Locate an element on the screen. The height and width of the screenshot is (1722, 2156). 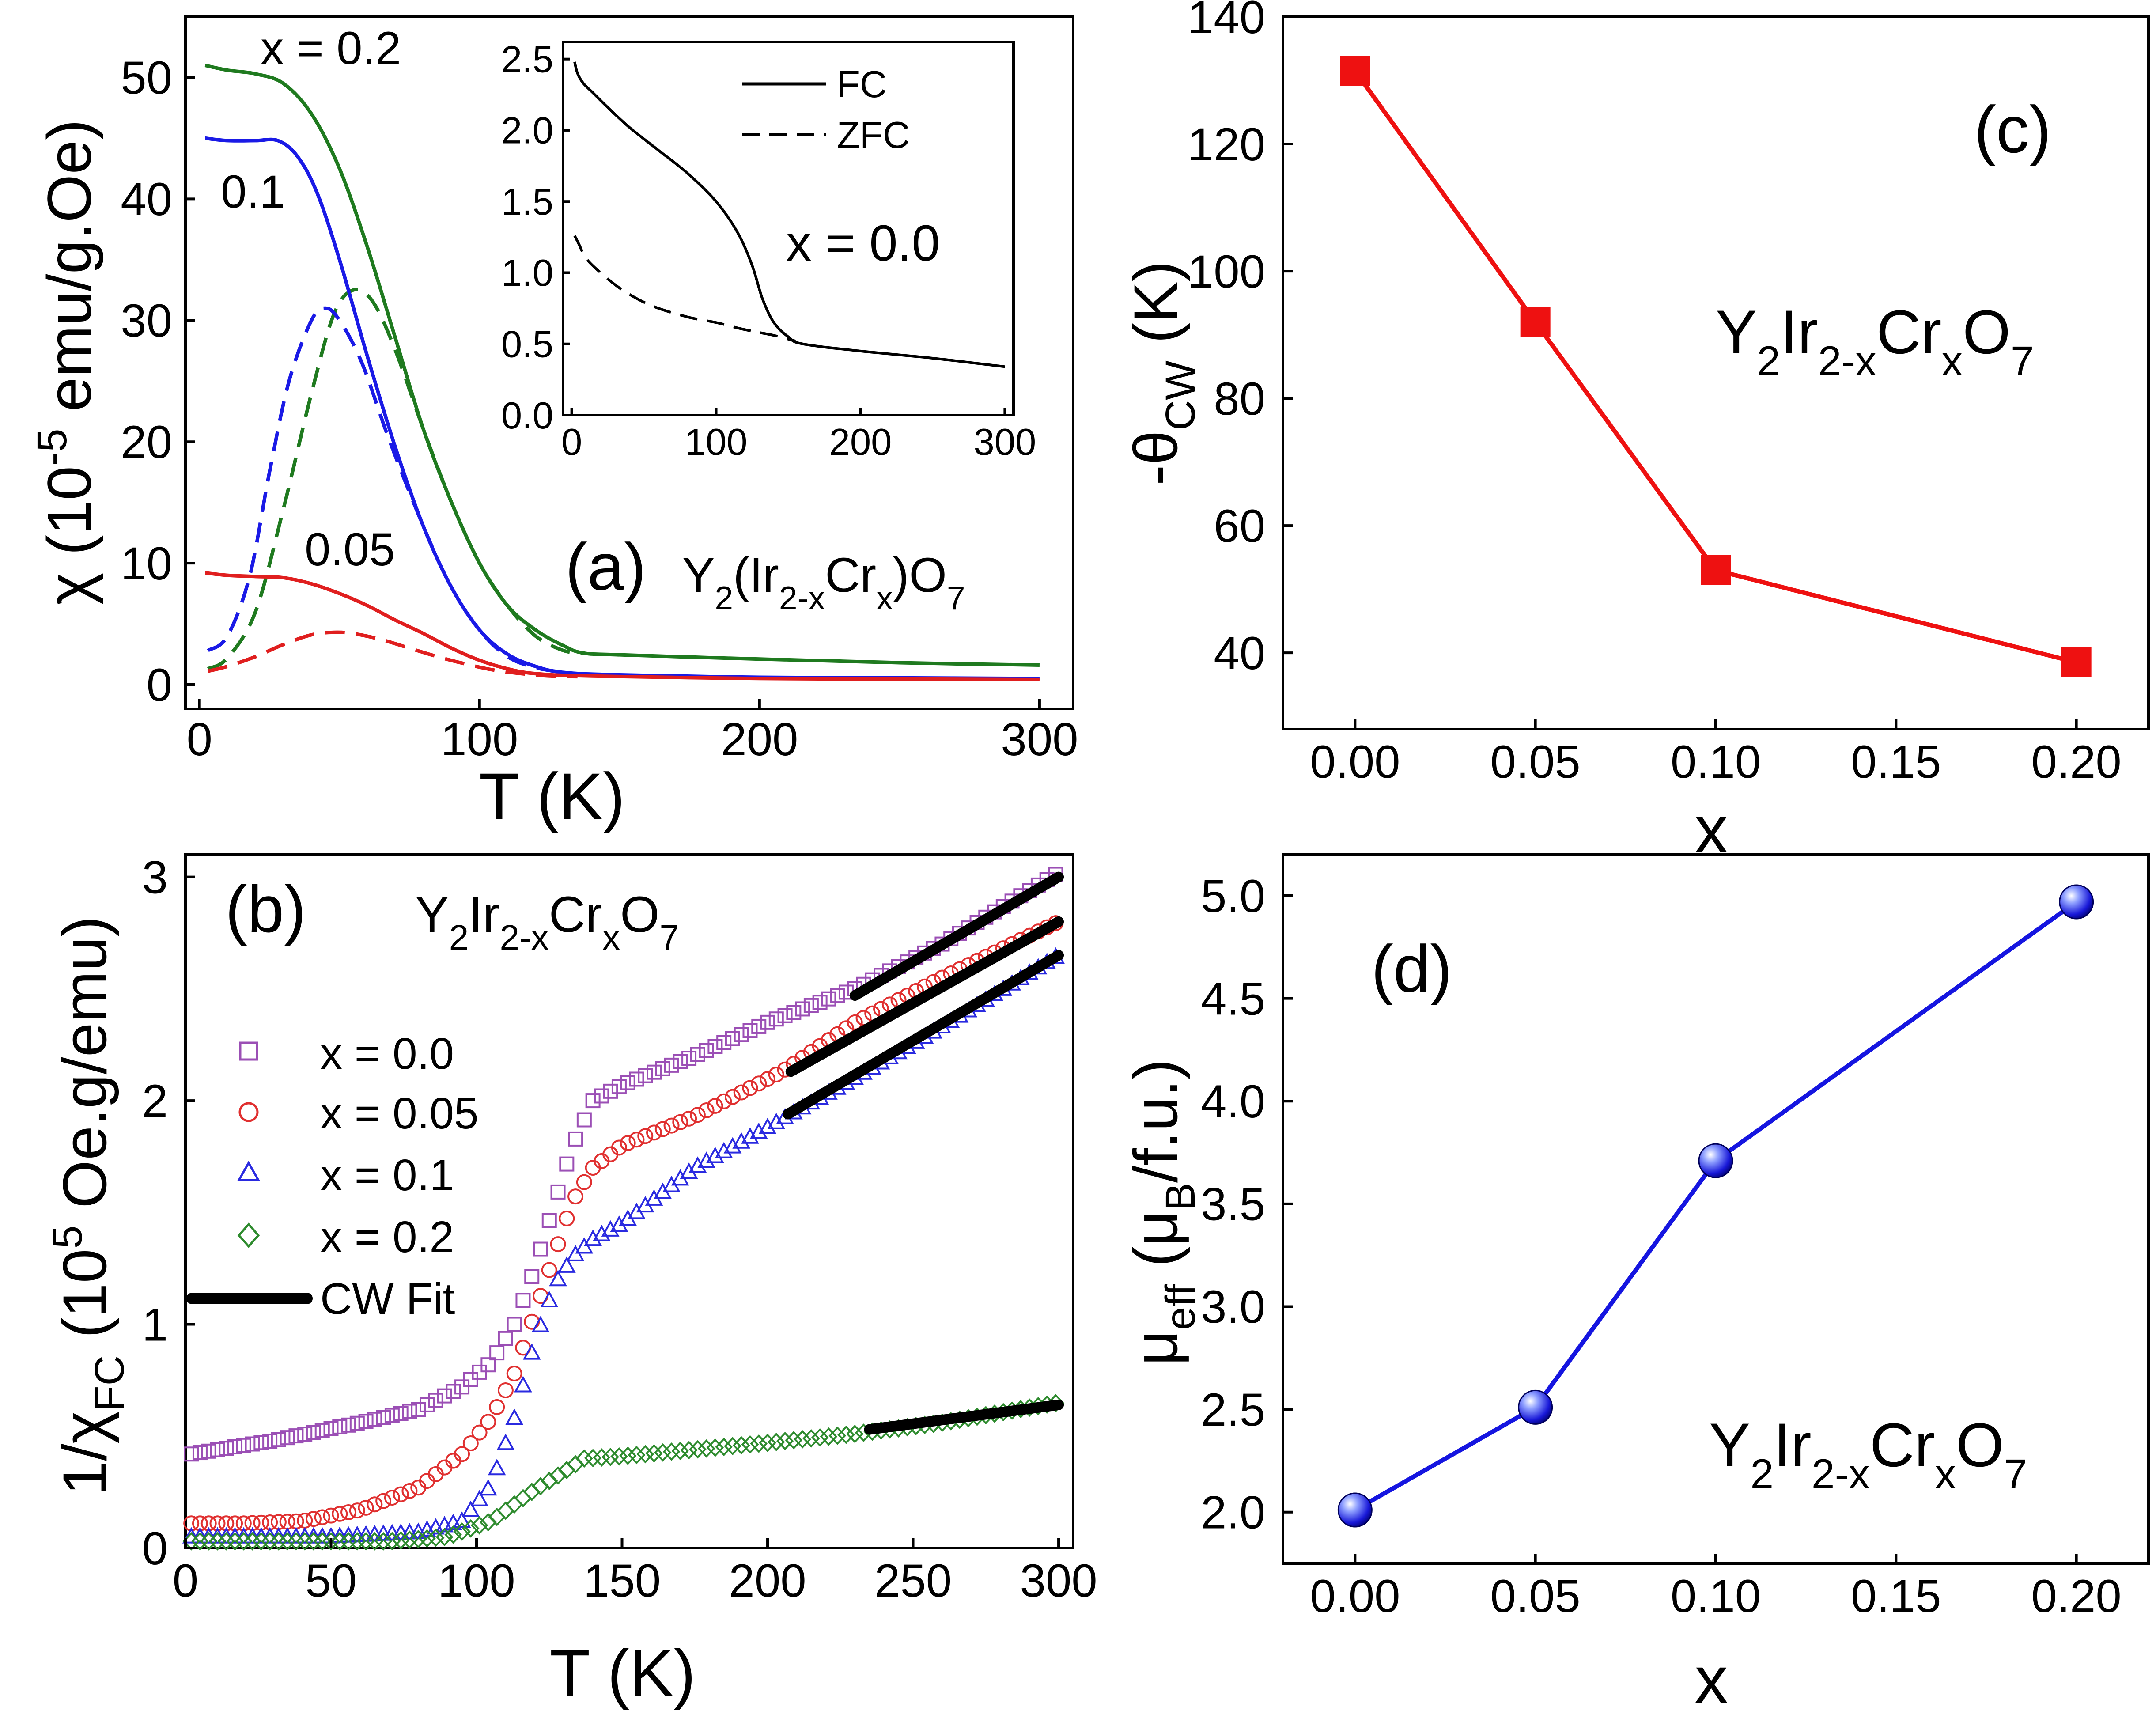
panel-b-ytick-label: 0 is located at coordinates (155, 1548).